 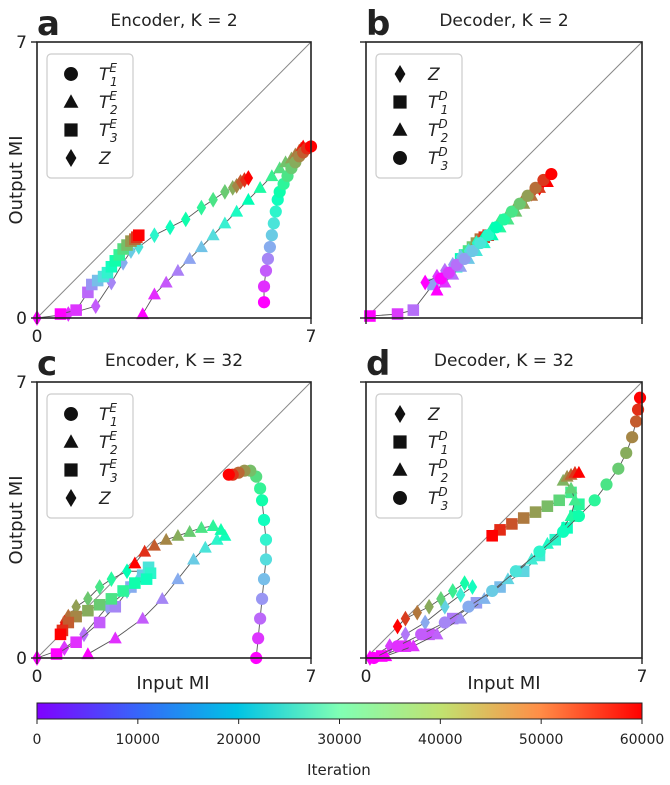 I want to click on identity-diagonal, so click(x=504, y=520).